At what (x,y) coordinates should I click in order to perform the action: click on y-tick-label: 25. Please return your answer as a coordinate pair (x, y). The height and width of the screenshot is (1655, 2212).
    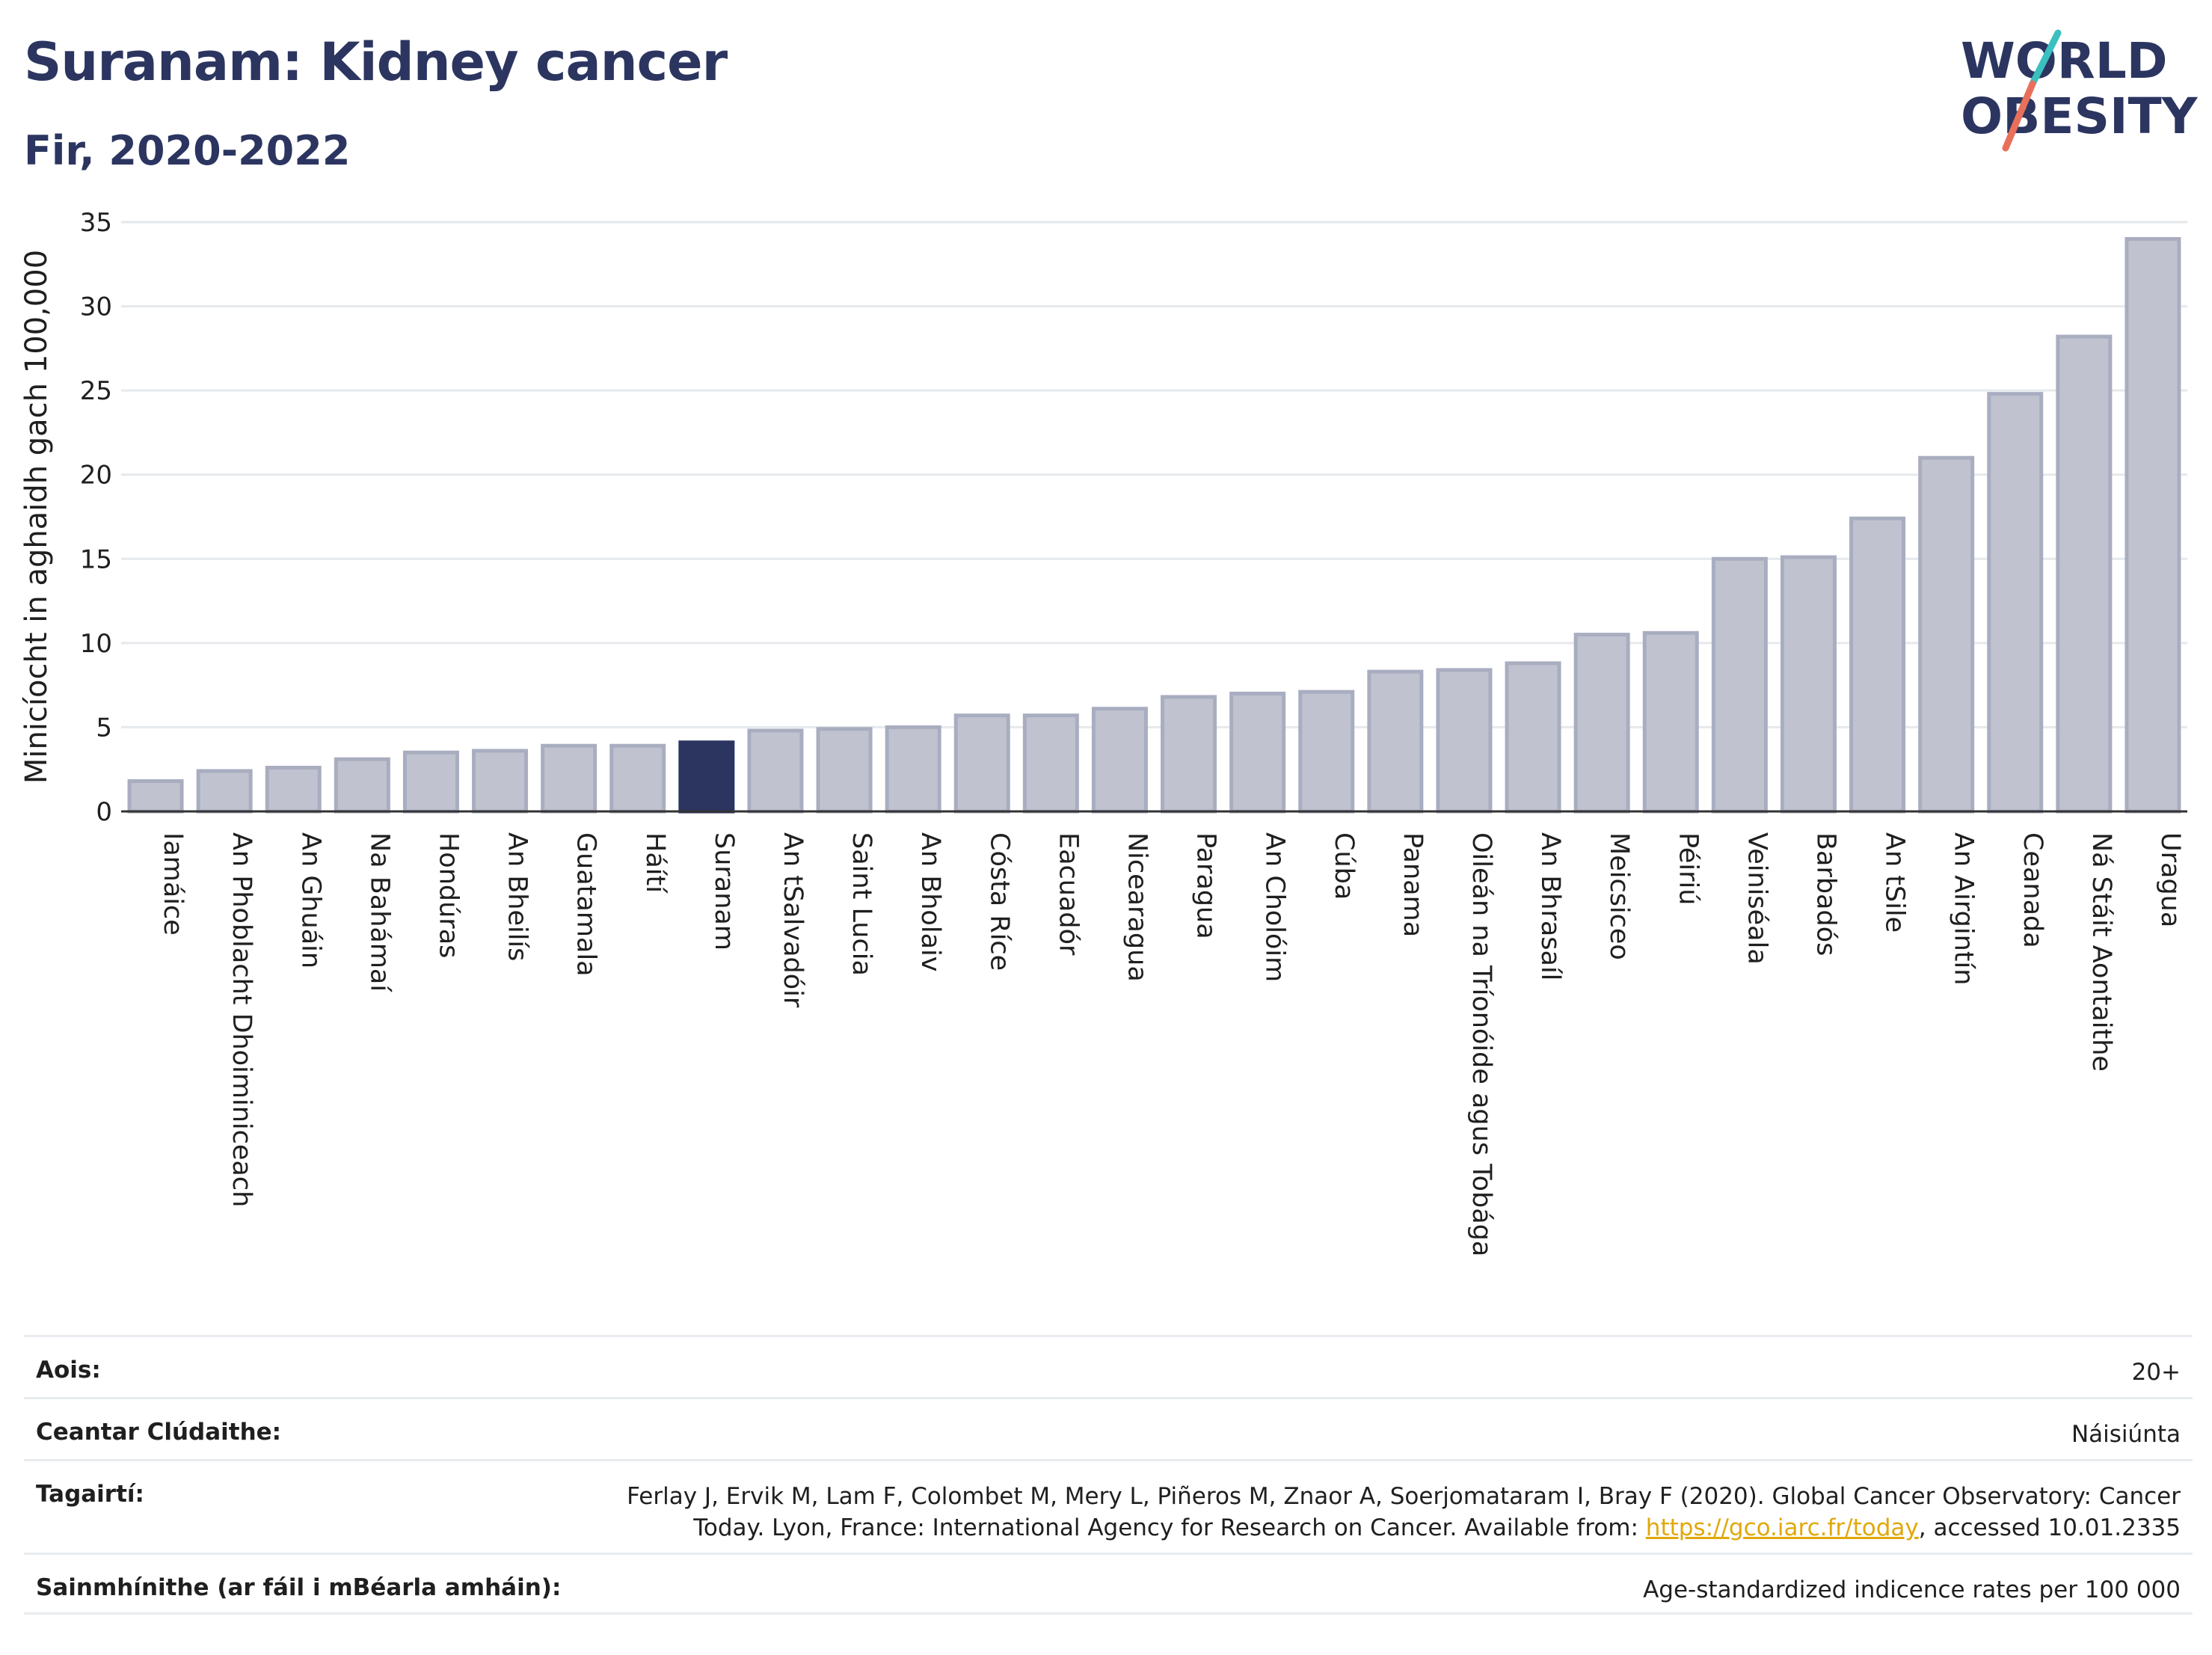
    Looking at the image, I should click on (96, 391).